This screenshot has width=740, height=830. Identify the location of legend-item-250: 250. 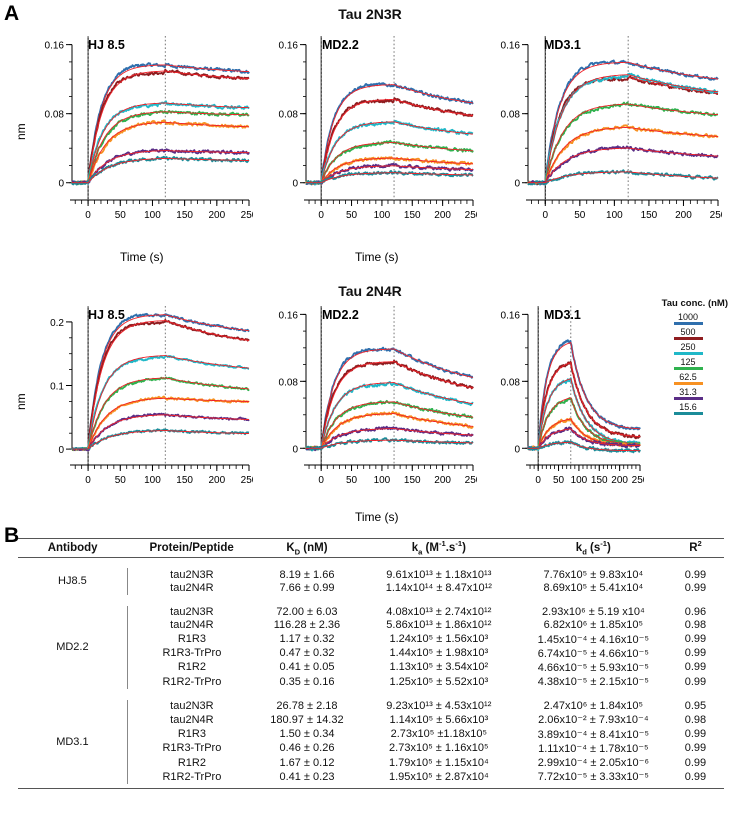
(688, 348).